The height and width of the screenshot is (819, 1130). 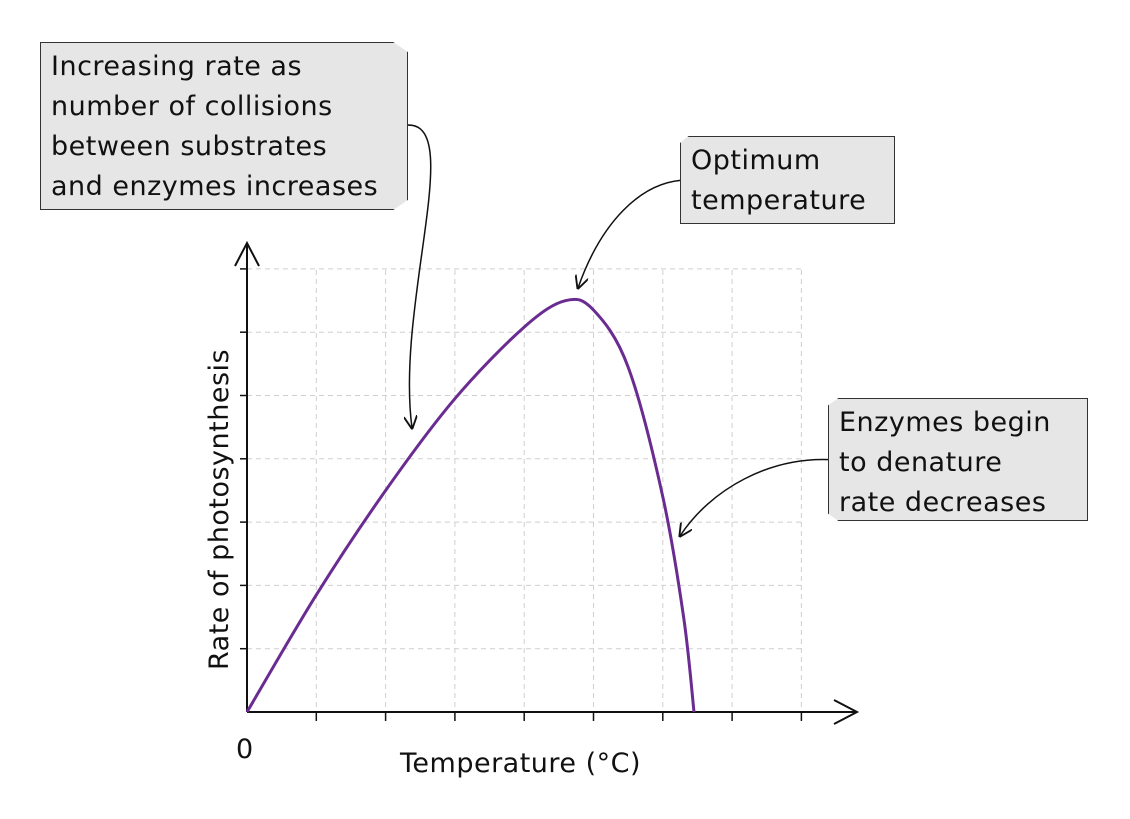 I want to click on callout-line: between substrates, so click(x=189, y=146).